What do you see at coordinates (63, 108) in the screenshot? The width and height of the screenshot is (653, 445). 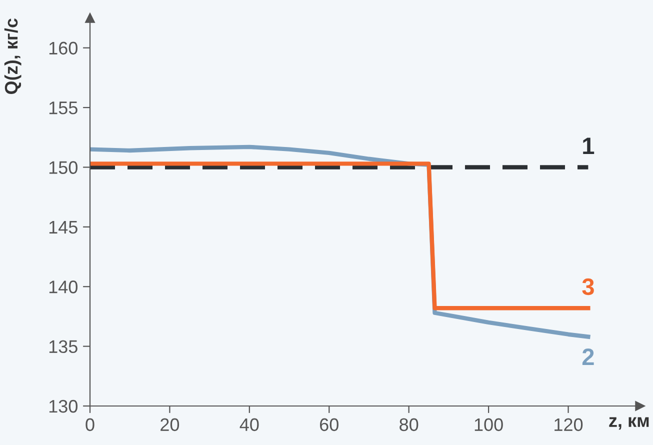 I see `y-tick-label: 155` at bounding box center [63, 108].